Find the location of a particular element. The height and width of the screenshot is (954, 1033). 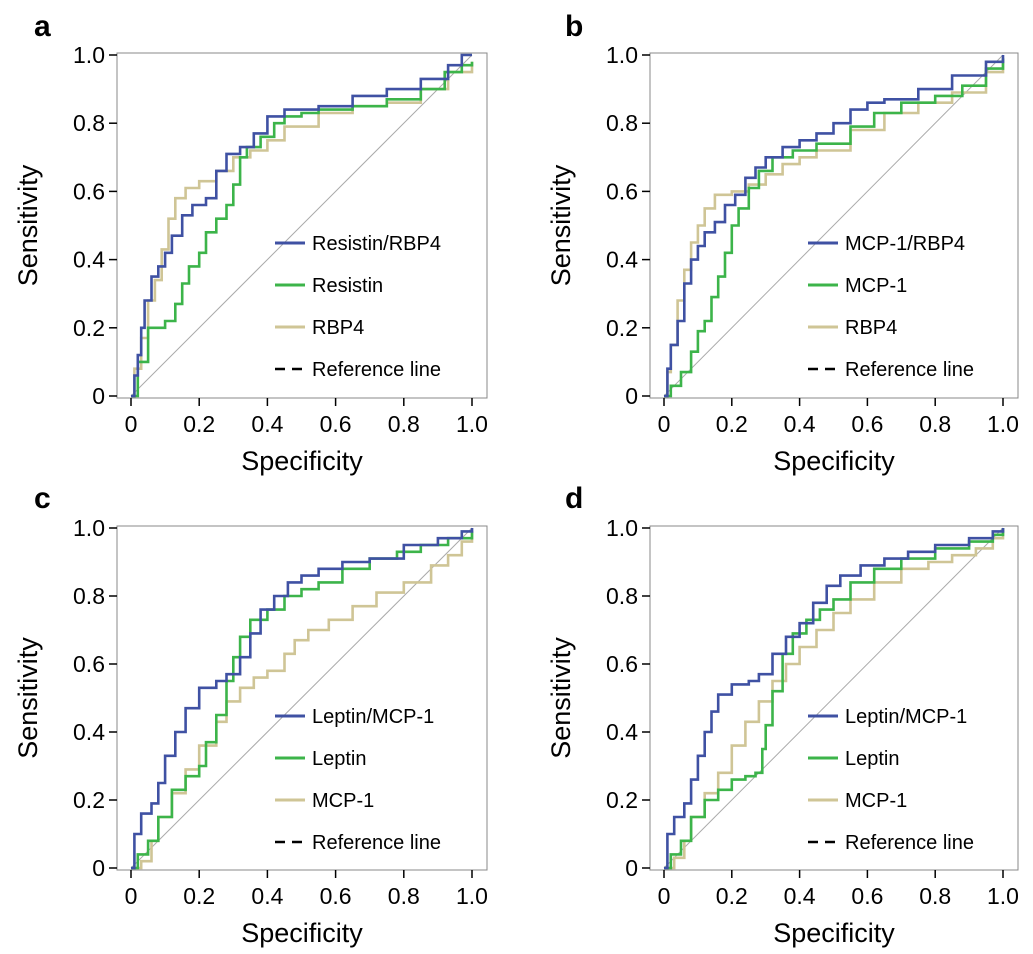

legend-label: MCP-1/RBP4 is located at coordinates (905, 244).